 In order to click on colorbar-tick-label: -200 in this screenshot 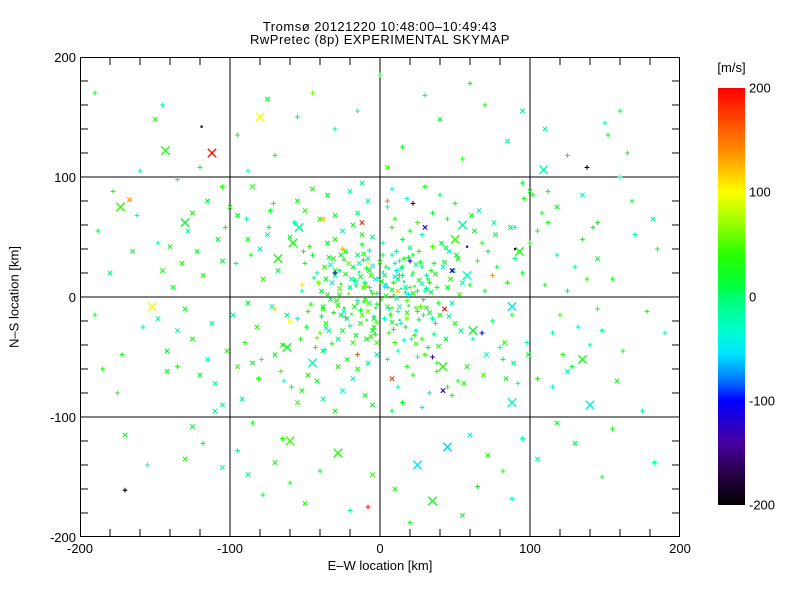, I will do `click(762, 505)`.